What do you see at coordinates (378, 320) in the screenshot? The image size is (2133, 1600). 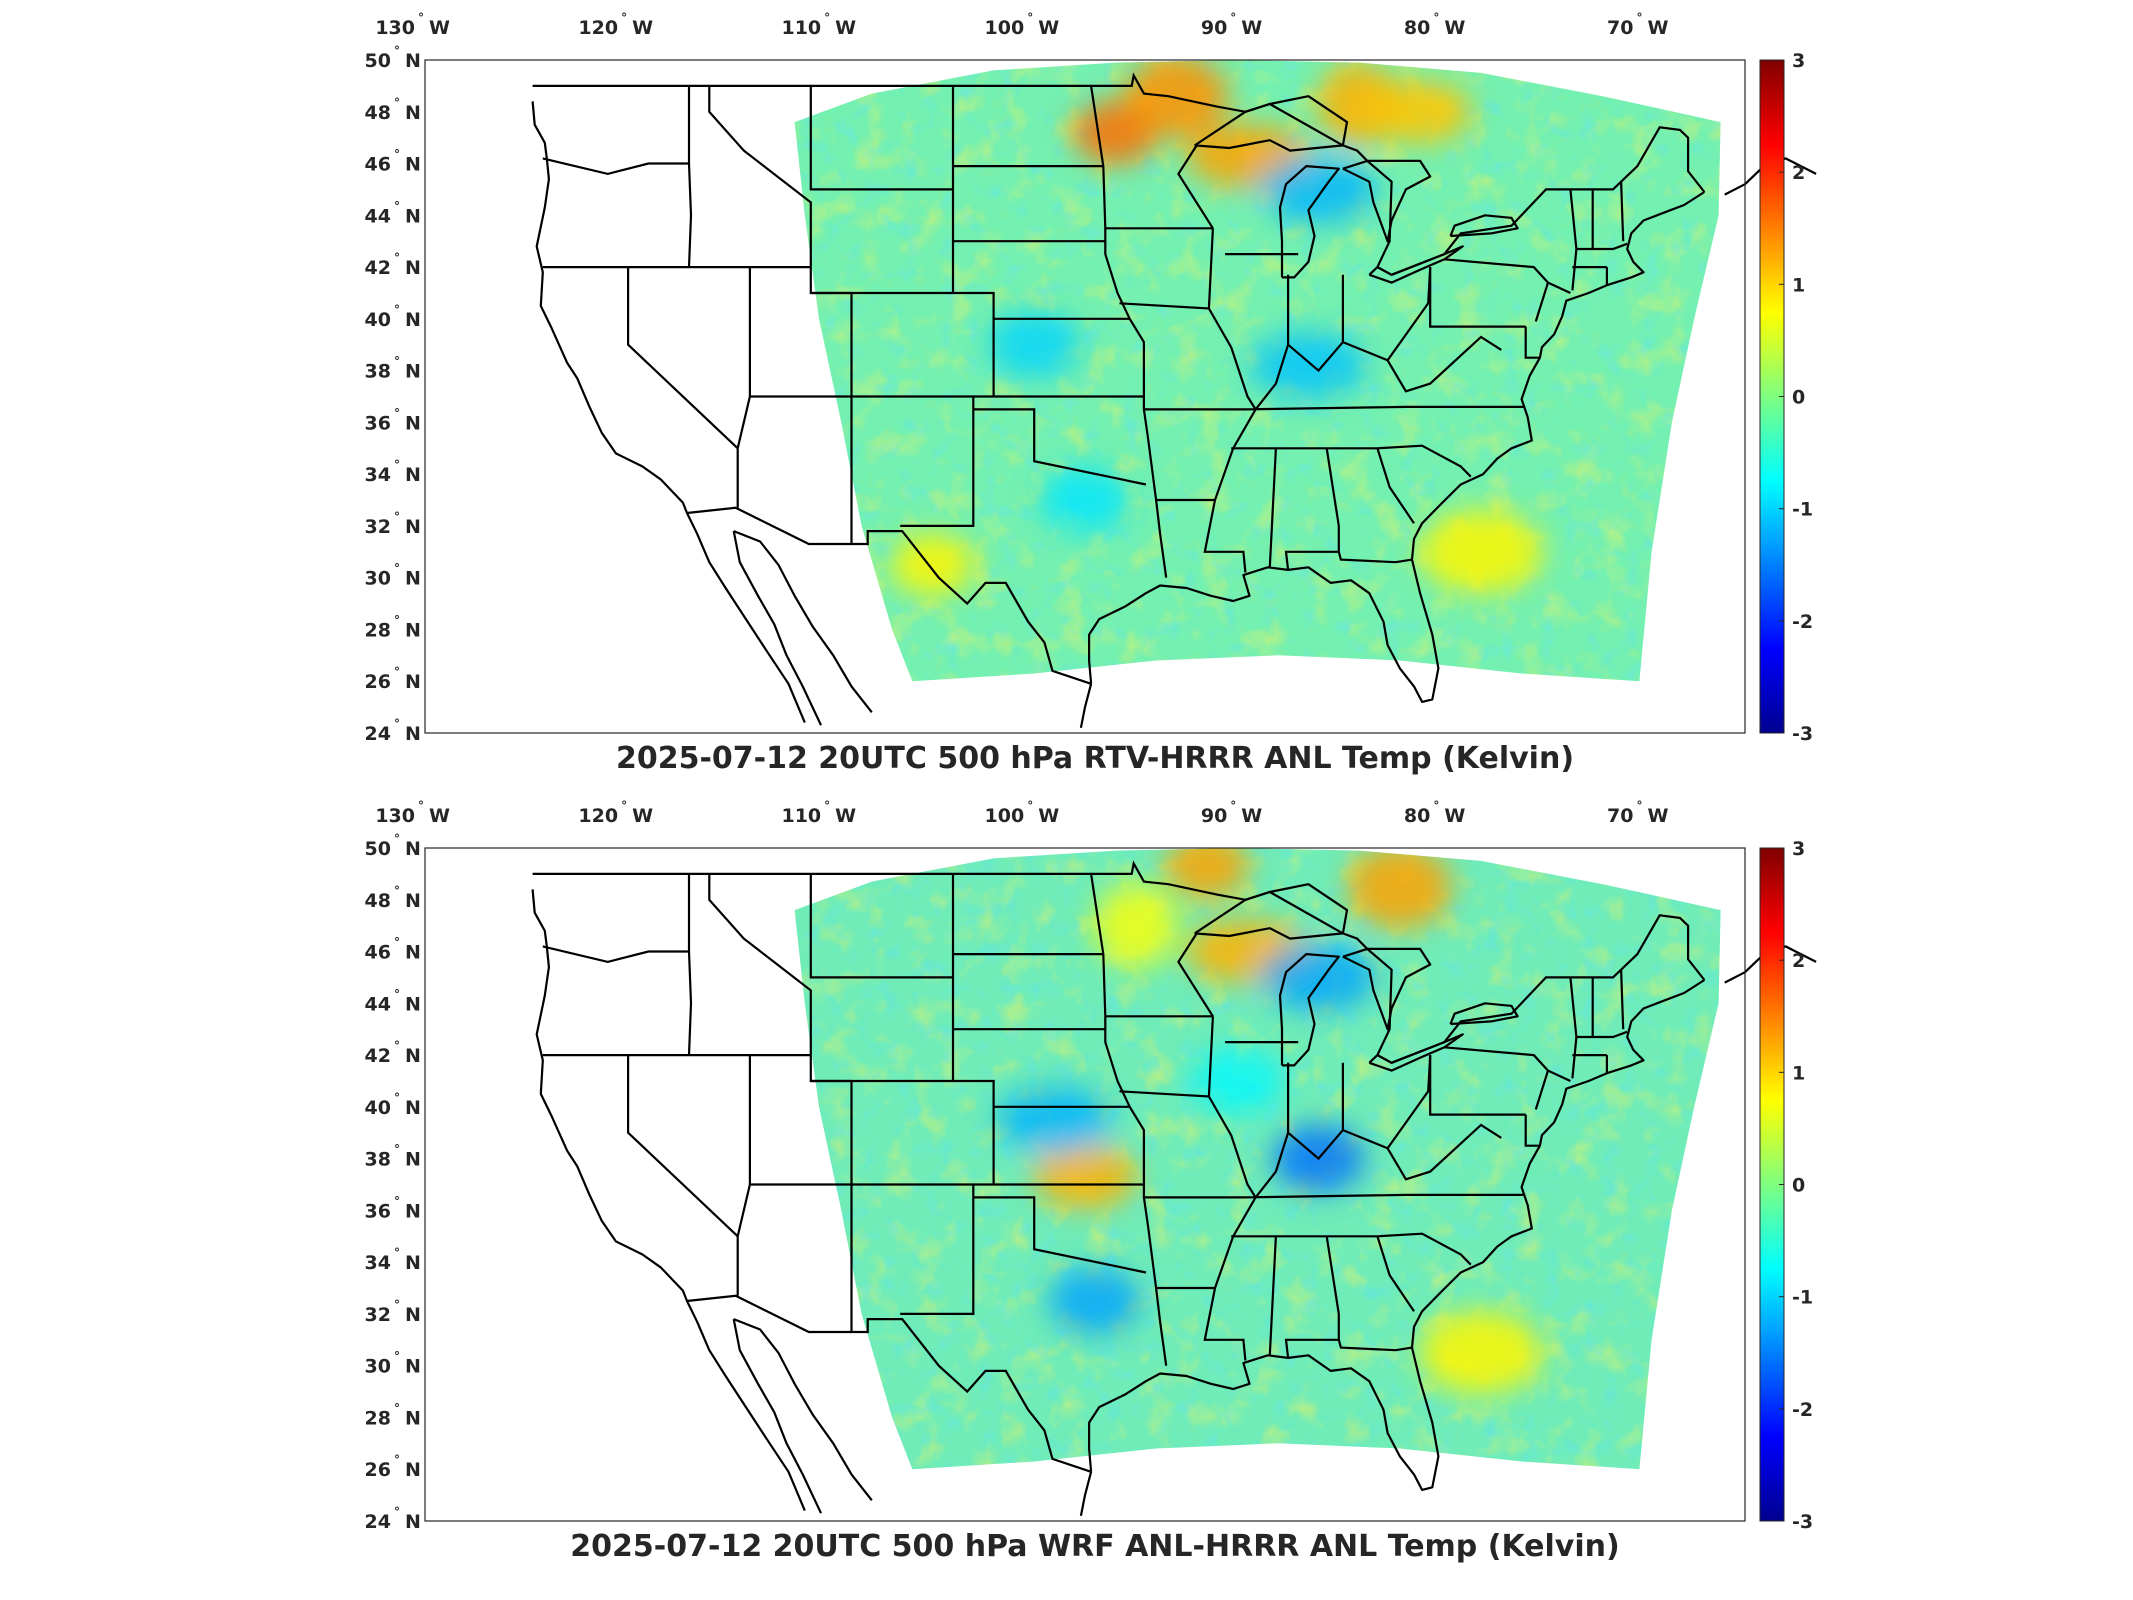 I see `latitude-tick-label: 40` at bounding box center [378, 320].